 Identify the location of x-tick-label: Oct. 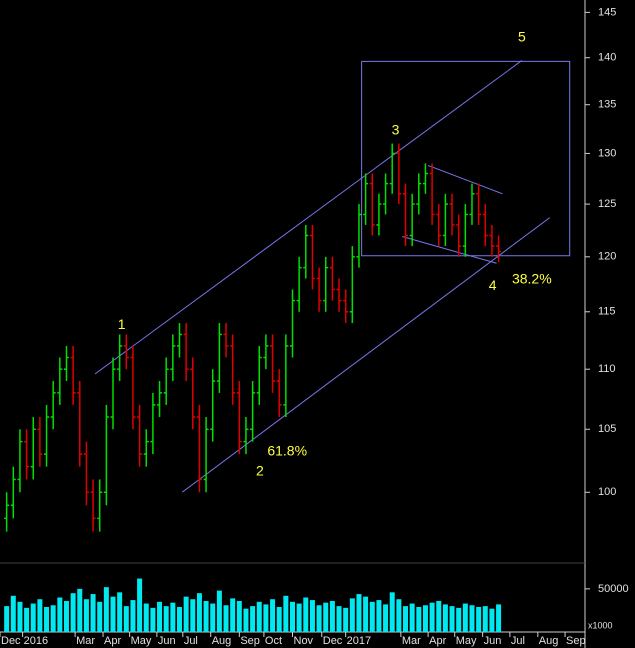
(273, 641).